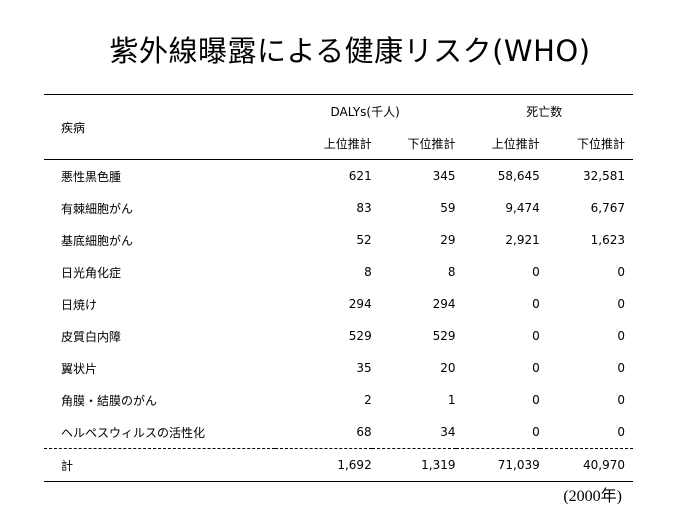 This screenshot has width=700, height=525. I want to click on dalys-lower-value: 29, so click(448, 240).